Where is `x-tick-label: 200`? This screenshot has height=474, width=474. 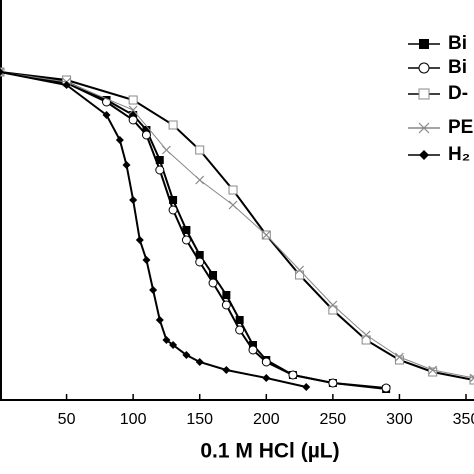 x-tick-label: 200 is located at coordinates (266, 419).